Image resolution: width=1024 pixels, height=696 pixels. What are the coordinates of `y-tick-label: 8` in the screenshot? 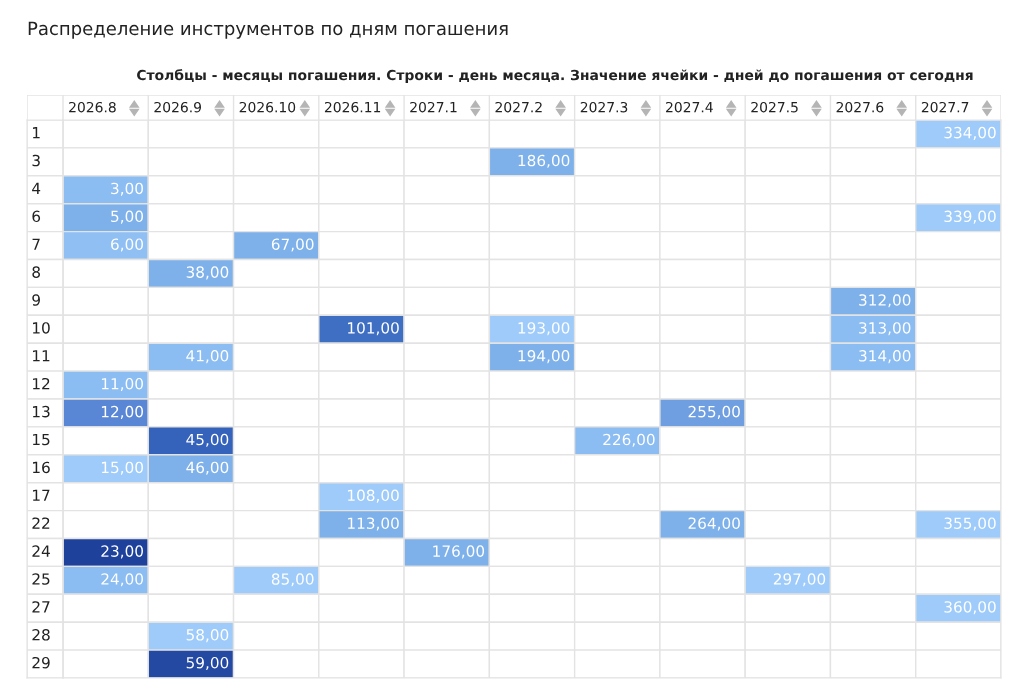 It's located at (36, 272).